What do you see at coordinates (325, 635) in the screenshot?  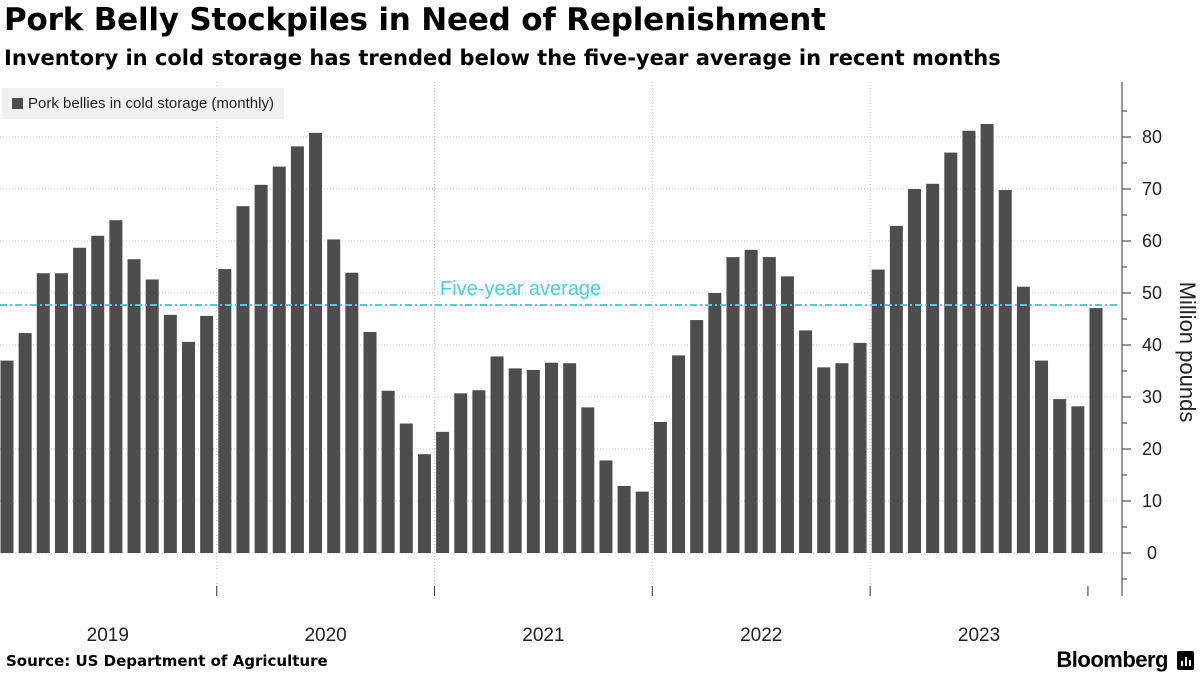 I see `x-year-label-2020: 2020` at bounding box center [325, 635].